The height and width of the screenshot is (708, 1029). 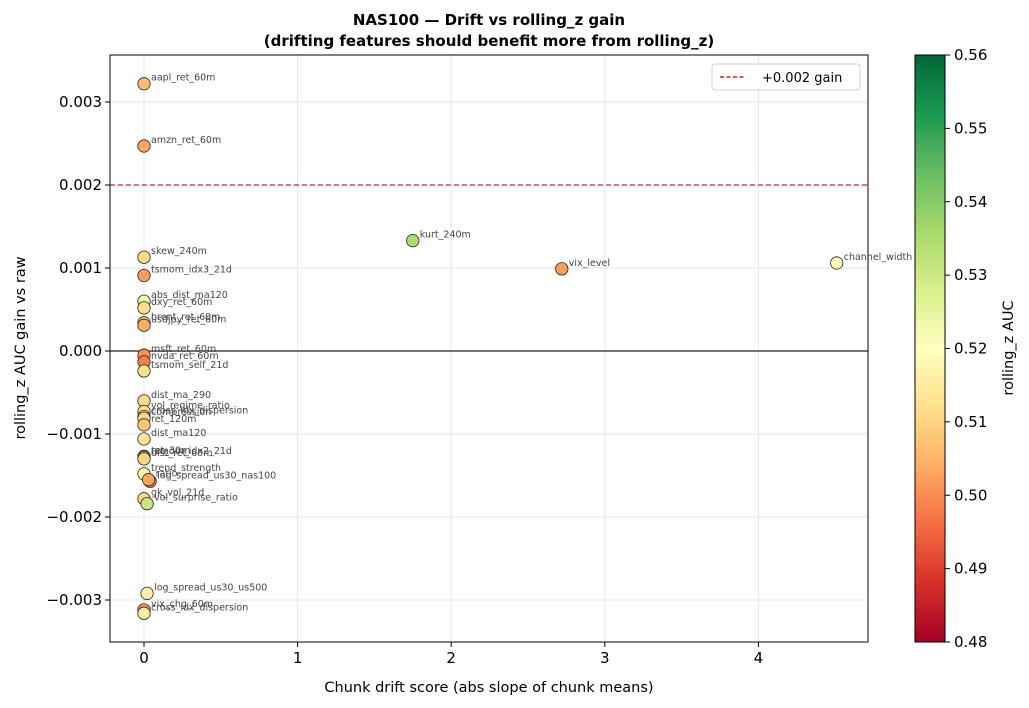 I want to click on y-tick-label: −0.002, so click(x=74, y=517).